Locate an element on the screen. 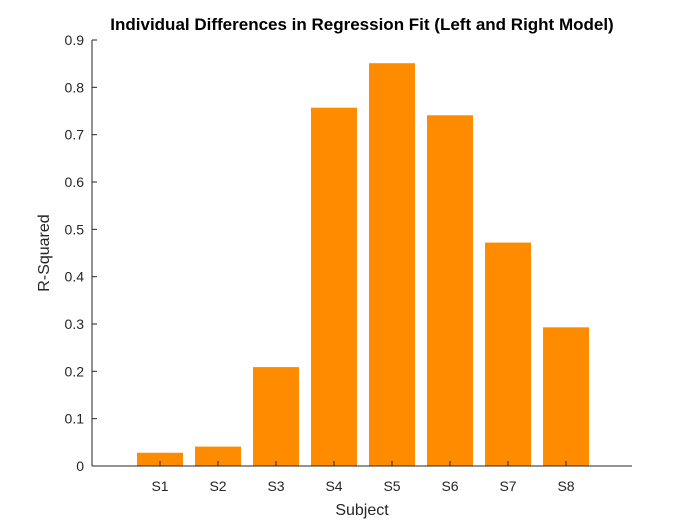  x-tick-label: S2 is located at coordinates (217, 486).